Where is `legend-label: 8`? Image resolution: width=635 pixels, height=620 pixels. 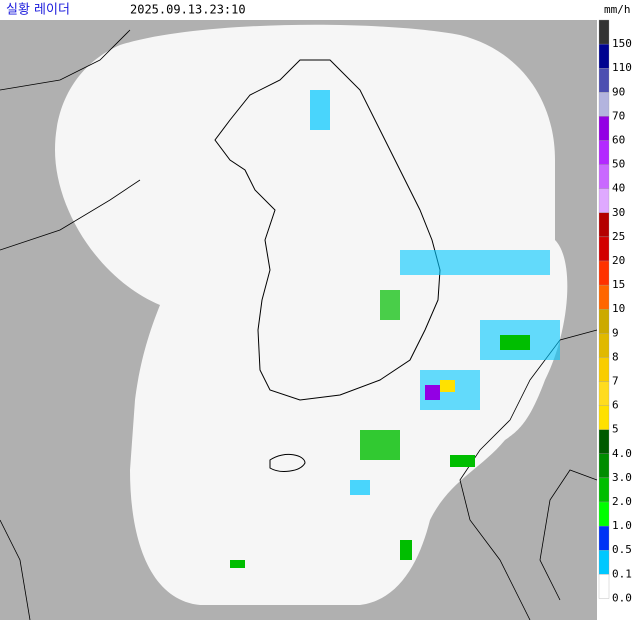
legend-label: 8 is located at coordinates (615, 356).